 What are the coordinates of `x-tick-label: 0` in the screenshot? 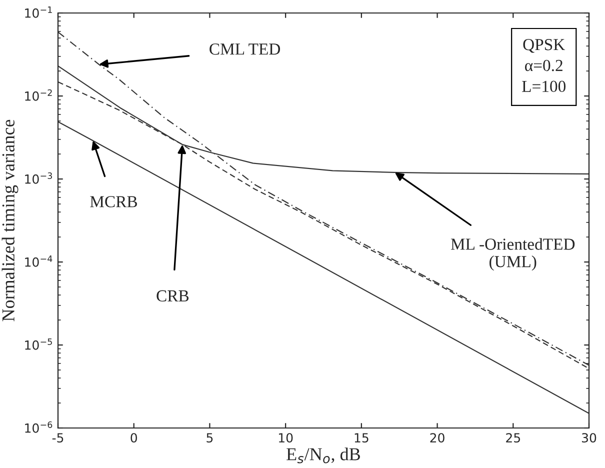 It's located at (134, 438).